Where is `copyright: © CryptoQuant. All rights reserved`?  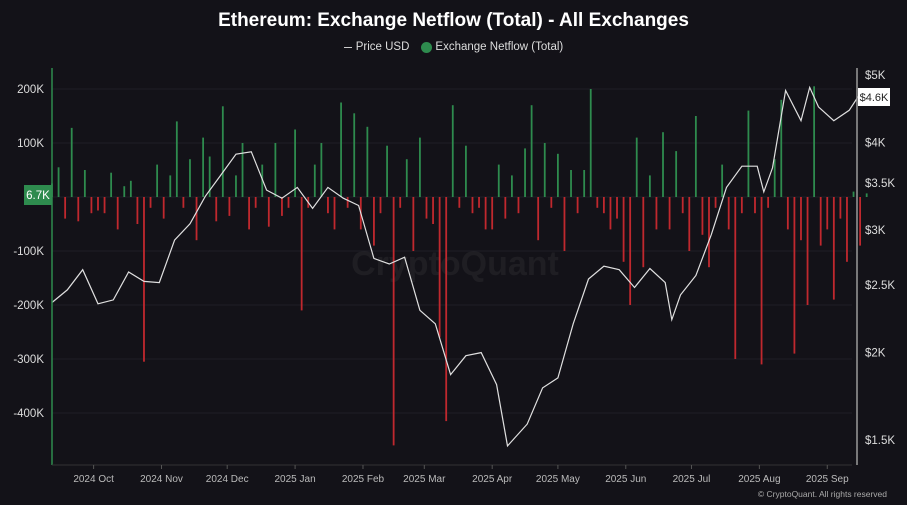
copyright: © CryptoQuant. All rights reserved is located at coordinates (822, 494).